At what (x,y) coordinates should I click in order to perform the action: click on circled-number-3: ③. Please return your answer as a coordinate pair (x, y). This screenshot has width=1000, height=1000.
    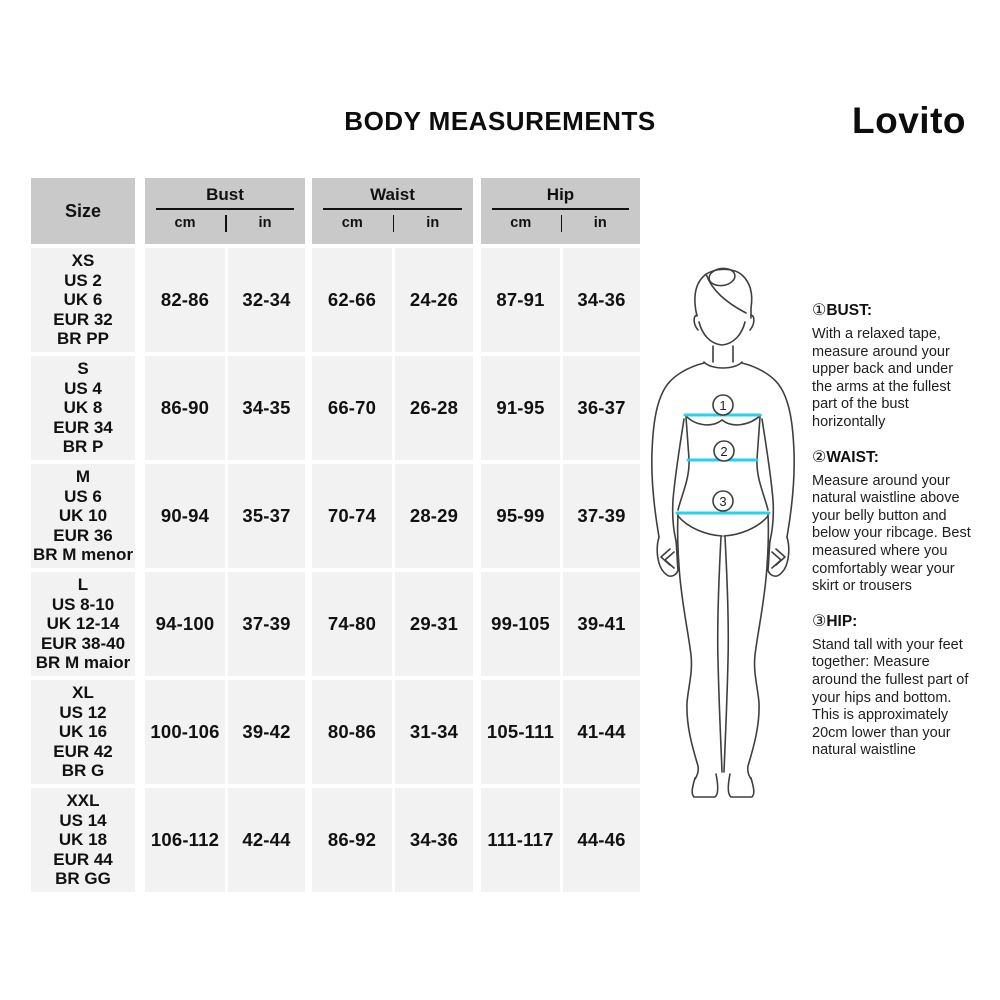
    Looking at the image, I should click on (819, 621).